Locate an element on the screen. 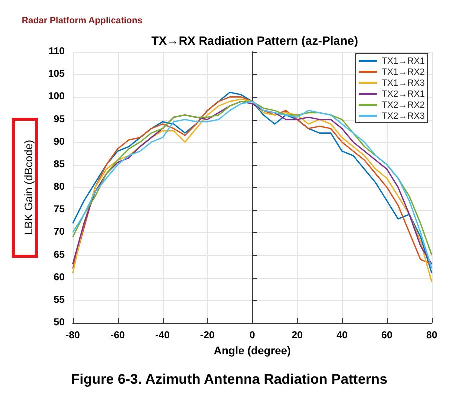  legend-label: TX2→RX3 is located at coordinates (403, 116).